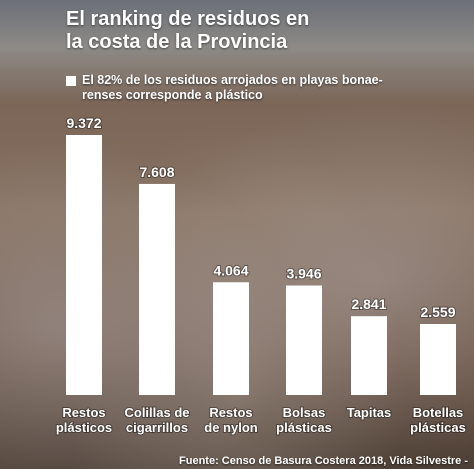  Describe the element at coordinates (368, 304) in the screenshot. I see `value-label-5: 2.841` at that location.